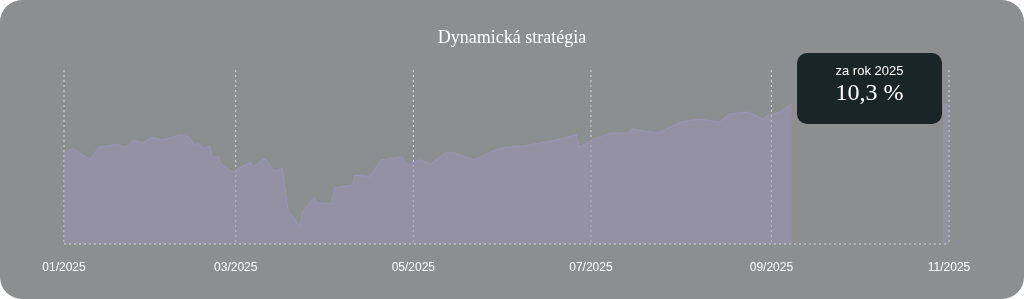 This screenshot has width=1024, height=299. I want to click on x-tick-label: 05/2025, so click(413, 266).